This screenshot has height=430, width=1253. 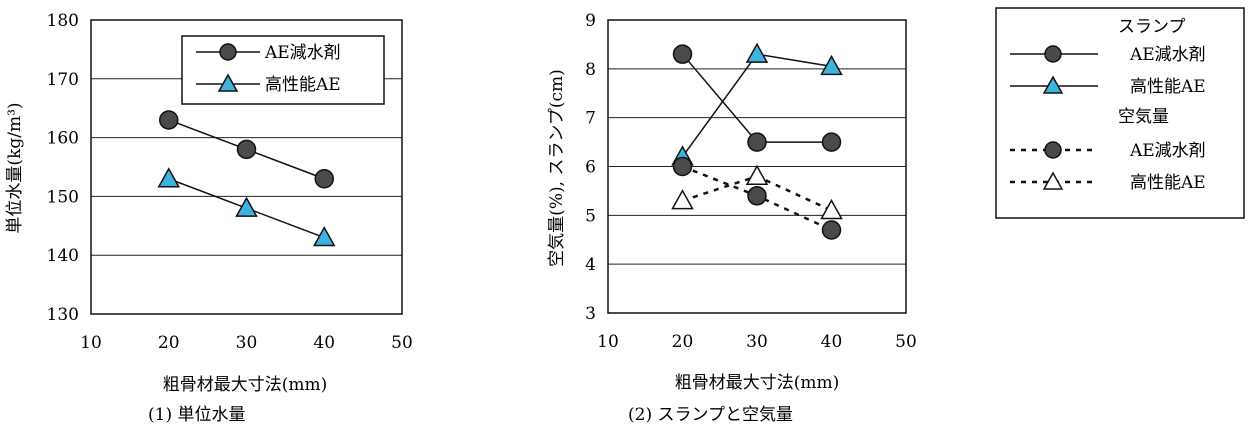 What do you see at coordinates (590, 216) in the screenshot?
I see `y-tick-label: 5` at bounding box center [590, 216].